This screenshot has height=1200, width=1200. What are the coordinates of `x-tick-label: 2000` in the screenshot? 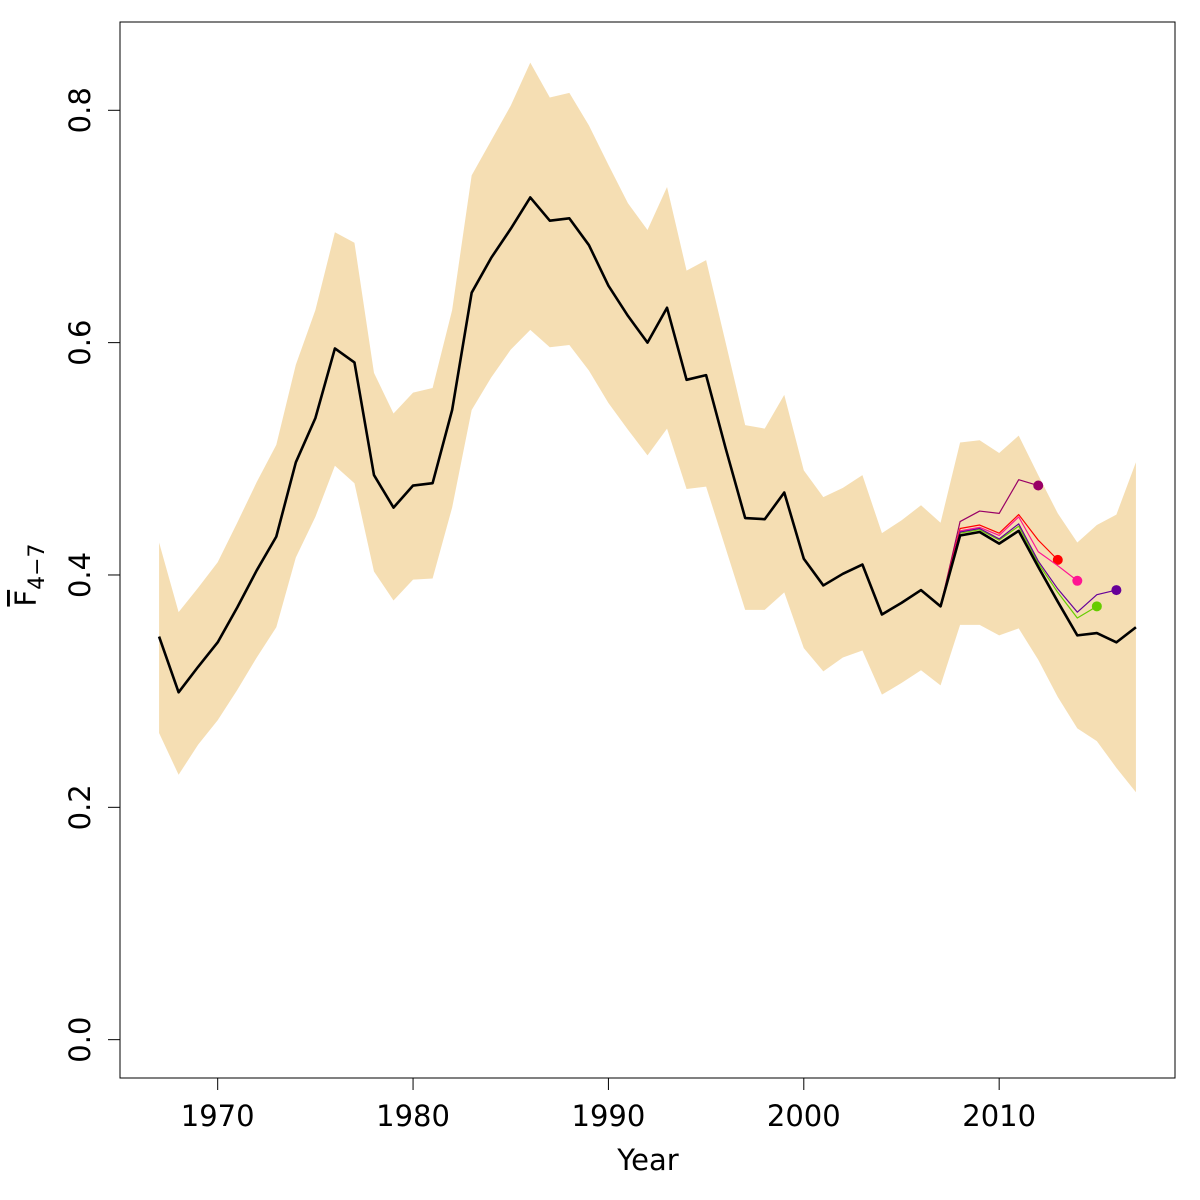 It's located at (804, 1116).